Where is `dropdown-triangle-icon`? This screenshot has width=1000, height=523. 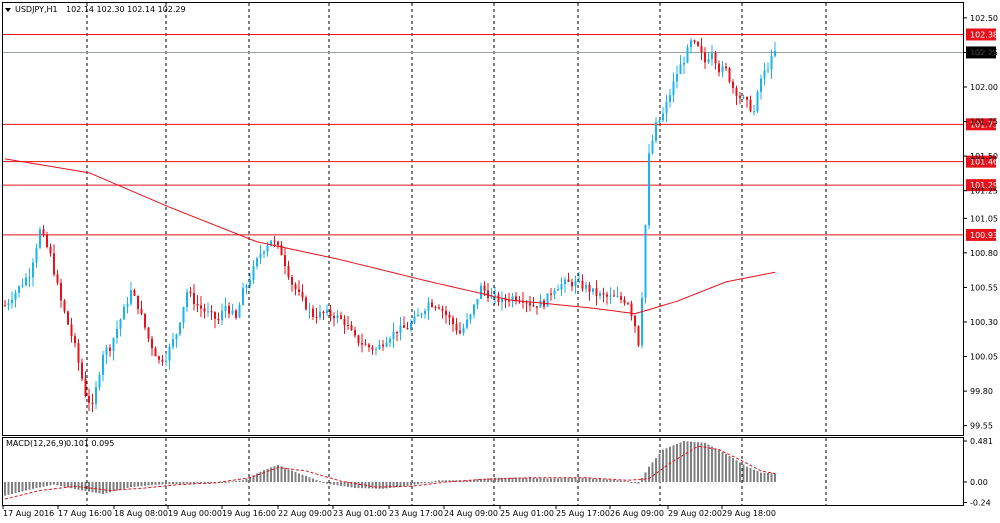
dropdown-triangle-icon is located at coordinates (8, 10).